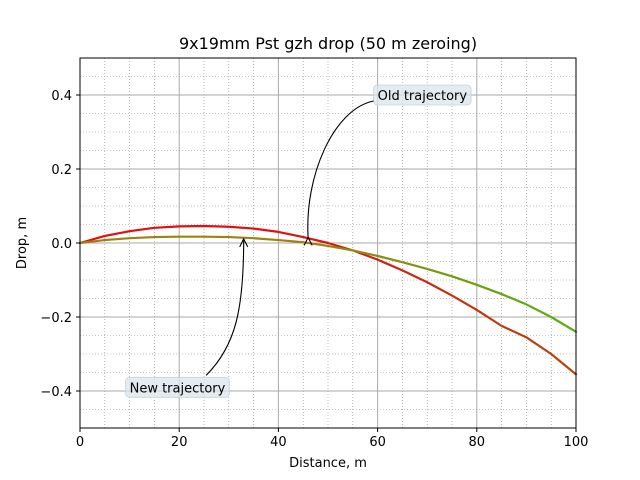  I want to click on x-tick-label: 60, so click(377, 442).